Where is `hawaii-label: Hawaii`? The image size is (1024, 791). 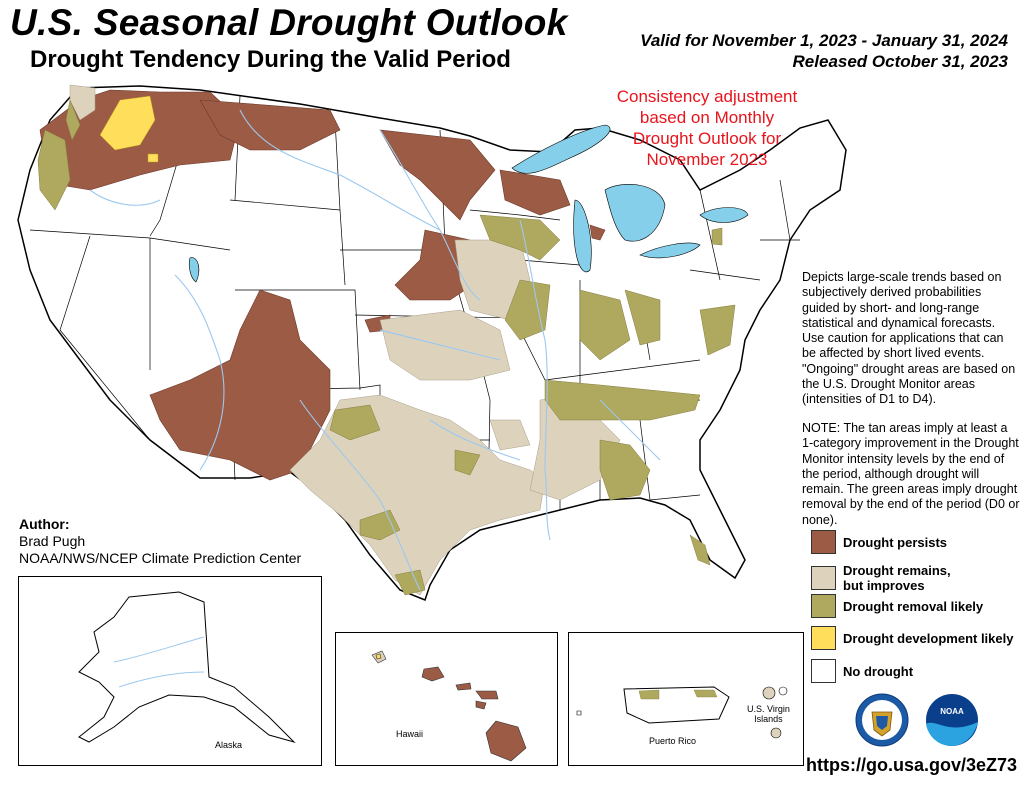 hawaii-label: Hawaii is located at coordinates (410, 734).